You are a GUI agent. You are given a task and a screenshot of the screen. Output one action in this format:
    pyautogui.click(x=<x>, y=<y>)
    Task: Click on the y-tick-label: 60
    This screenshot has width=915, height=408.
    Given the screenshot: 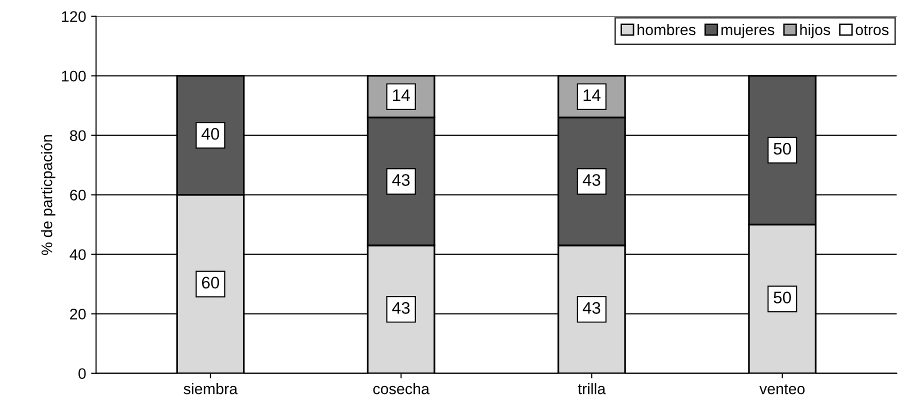 What is the action you would take?
    pyautogui.click(x=78, y=195)
    